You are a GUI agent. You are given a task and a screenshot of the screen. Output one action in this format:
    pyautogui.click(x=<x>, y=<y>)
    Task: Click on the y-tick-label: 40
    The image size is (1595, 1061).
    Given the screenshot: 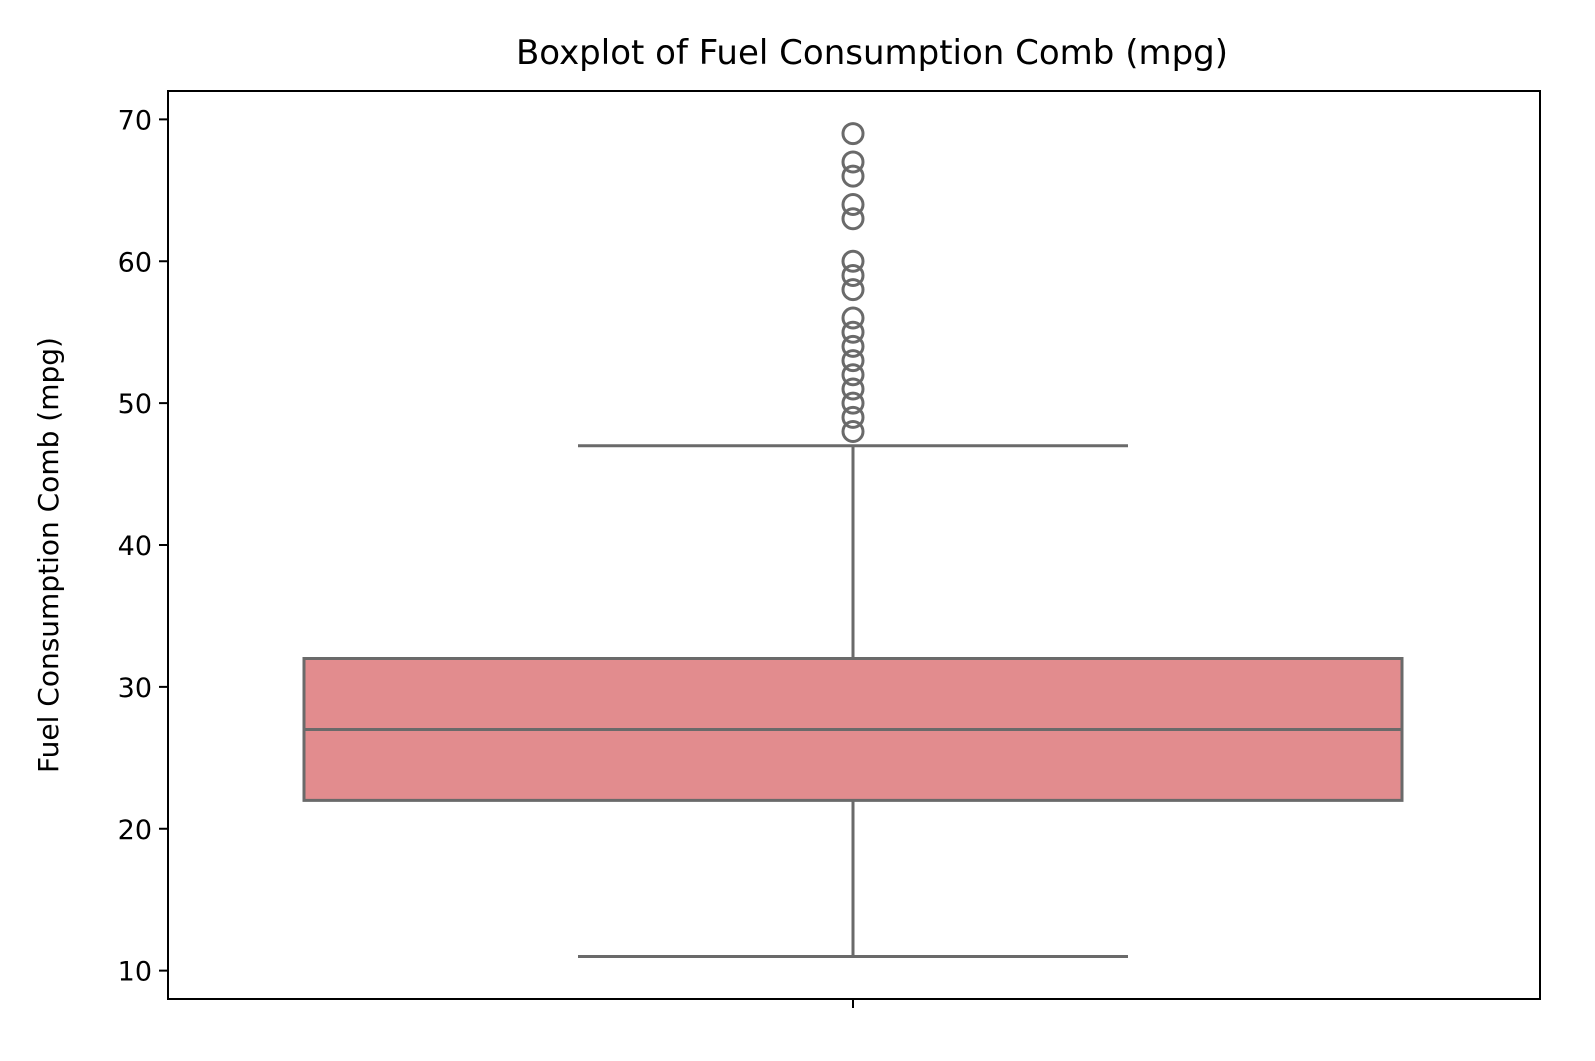 What is the action you would take?
    pyautogui.click(x=135, y=546)
    